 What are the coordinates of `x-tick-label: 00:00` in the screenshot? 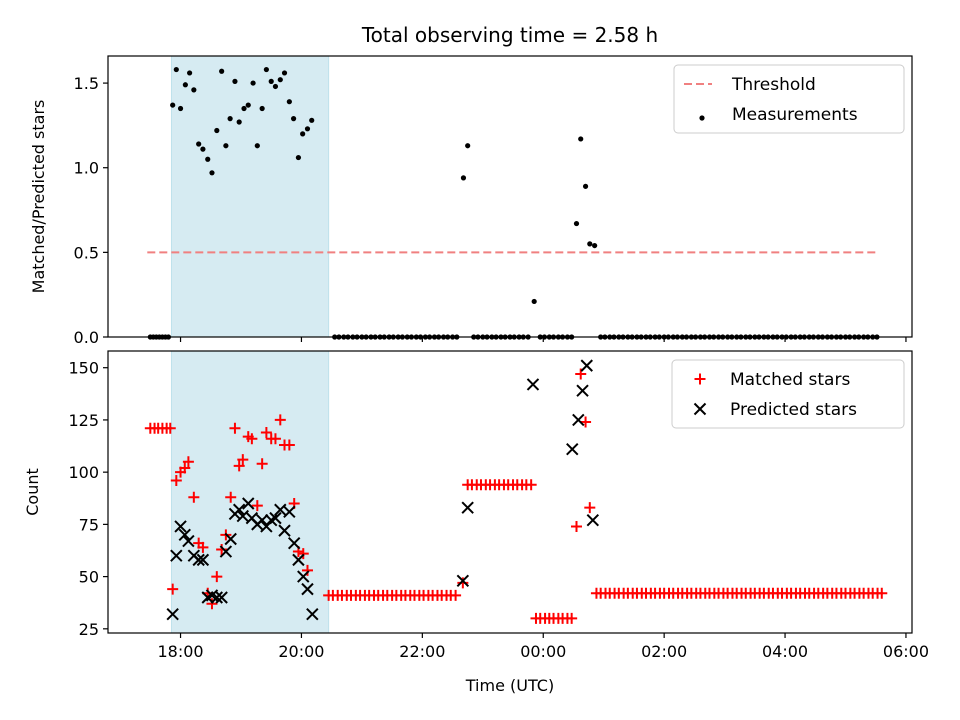 It's located at (543, 651).